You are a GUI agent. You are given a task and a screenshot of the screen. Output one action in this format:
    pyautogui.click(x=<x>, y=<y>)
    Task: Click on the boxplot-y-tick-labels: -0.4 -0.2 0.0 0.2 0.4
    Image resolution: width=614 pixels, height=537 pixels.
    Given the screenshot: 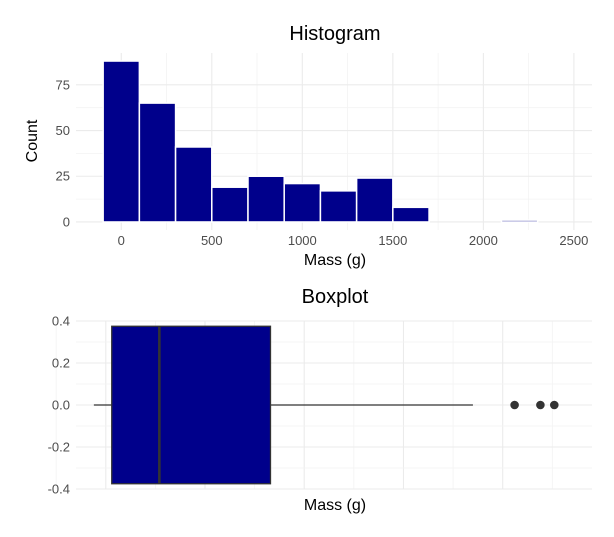 What is the action you would take?
    pyautogui.click(x=59, y=405)
    